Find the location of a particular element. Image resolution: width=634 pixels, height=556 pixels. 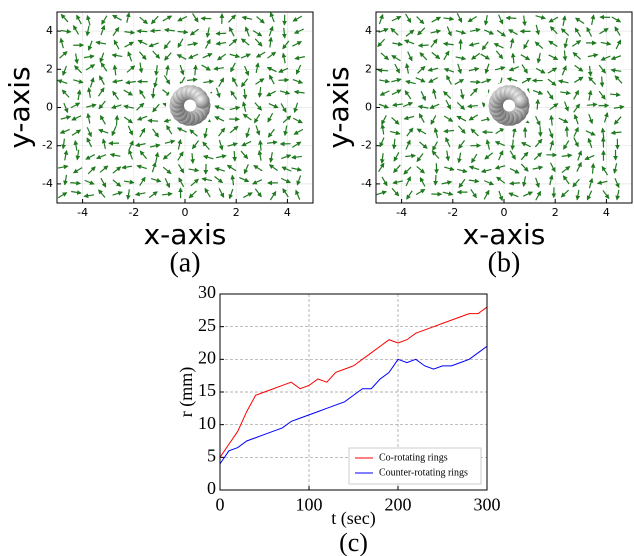

x-tick-label: -4 is located at coordinates (82, 212).